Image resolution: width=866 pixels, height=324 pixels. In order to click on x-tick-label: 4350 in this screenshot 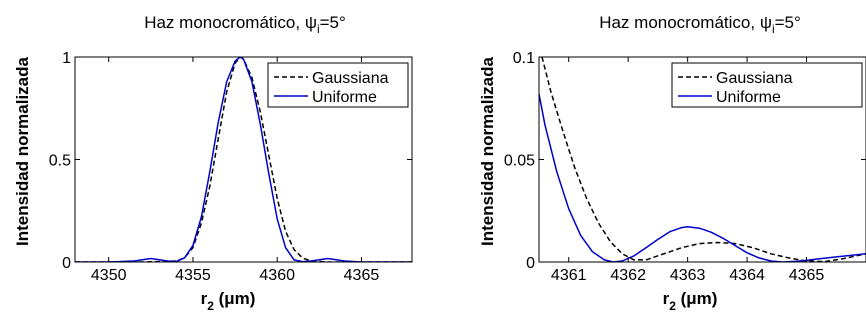, I will do `click(109, 275)`.